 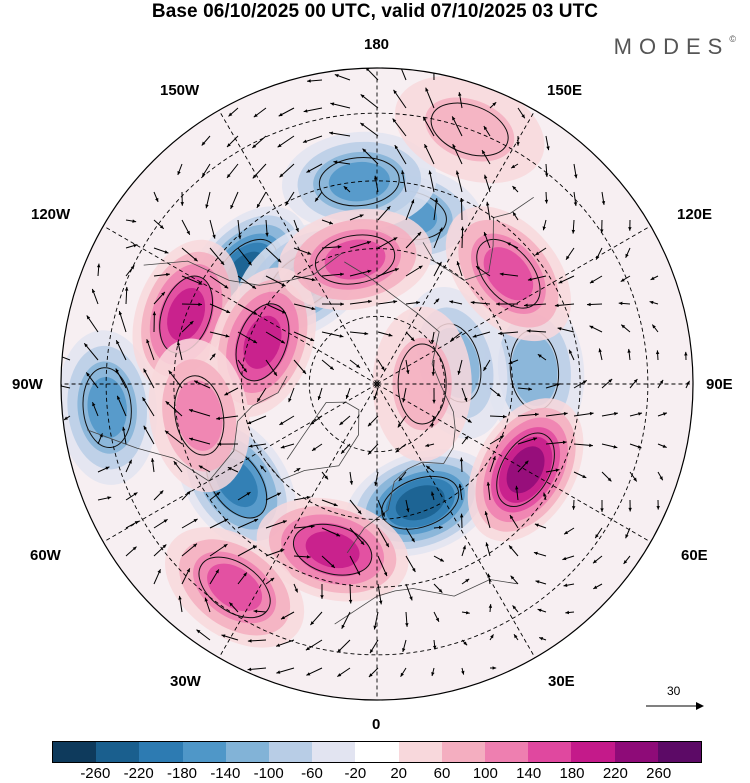 I want to click on lon-label-120e: 120E, so click(x=695, y=214).